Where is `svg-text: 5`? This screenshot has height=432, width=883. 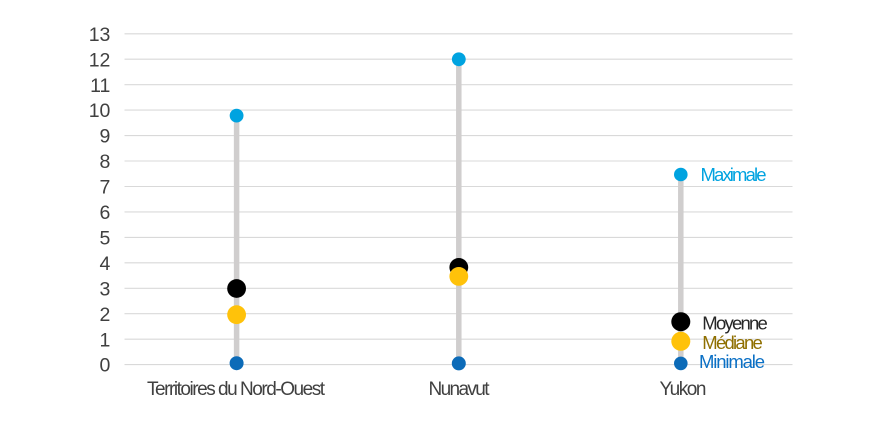
svg-text: 5 is located at coordinates (105, 239).